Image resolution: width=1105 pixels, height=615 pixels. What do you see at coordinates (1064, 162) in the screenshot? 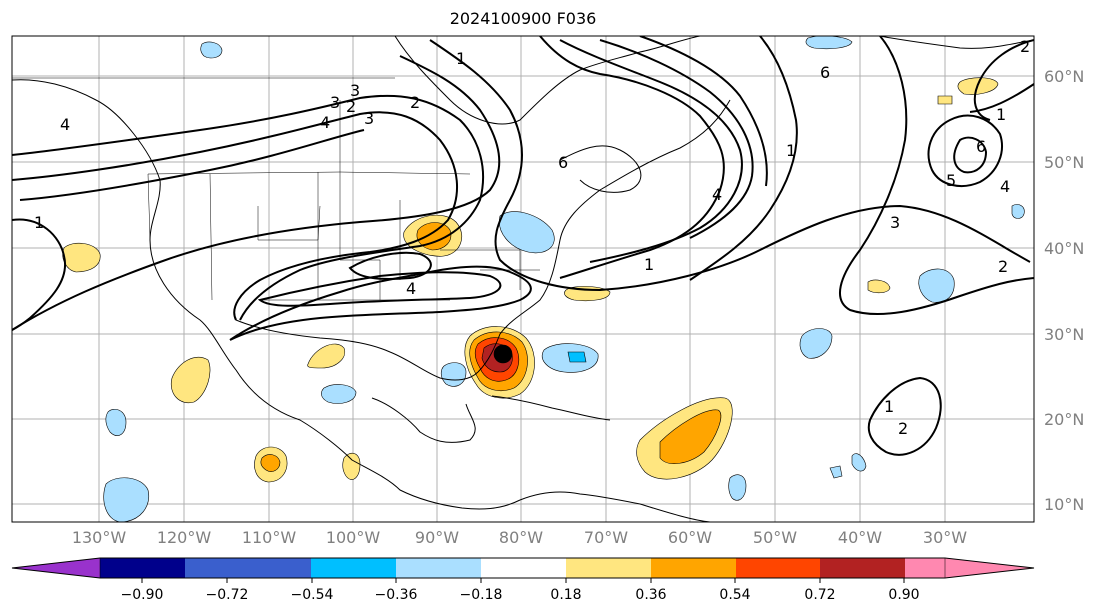
I see `lat-tick-label: 50°N` at bounding box center [1064, 162].